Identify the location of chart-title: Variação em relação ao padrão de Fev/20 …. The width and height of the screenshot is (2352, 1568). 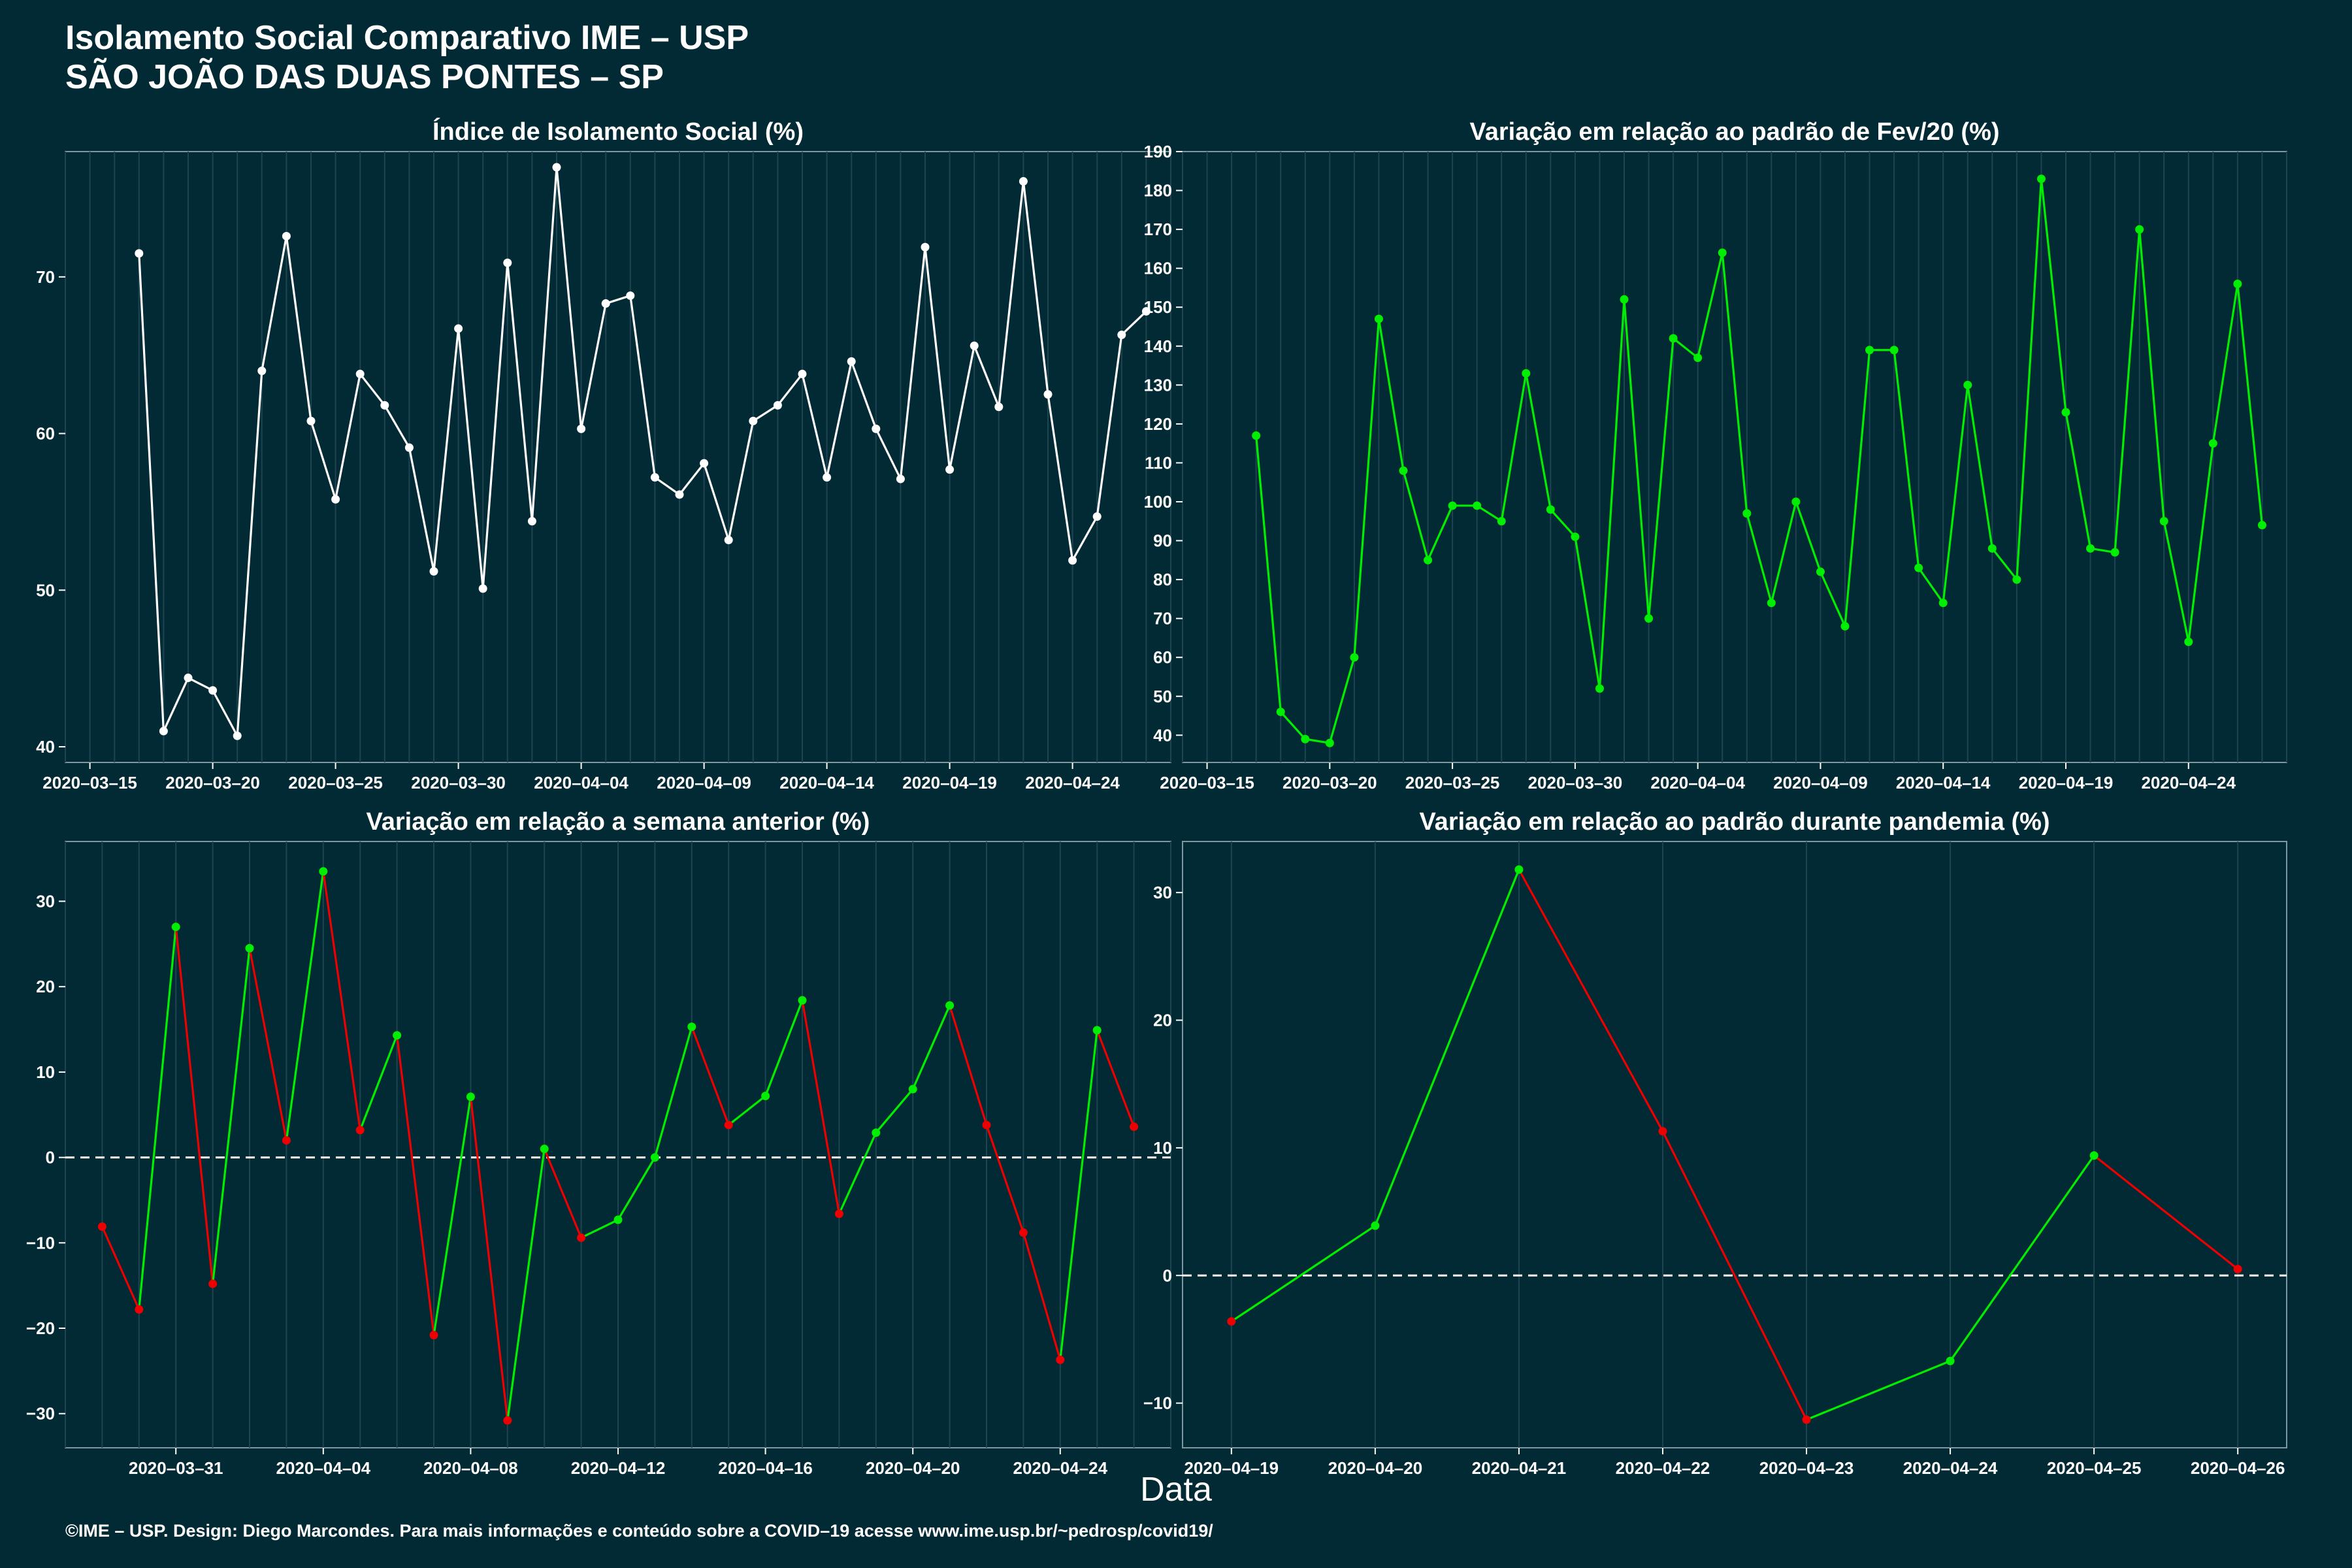
(1734, 132).